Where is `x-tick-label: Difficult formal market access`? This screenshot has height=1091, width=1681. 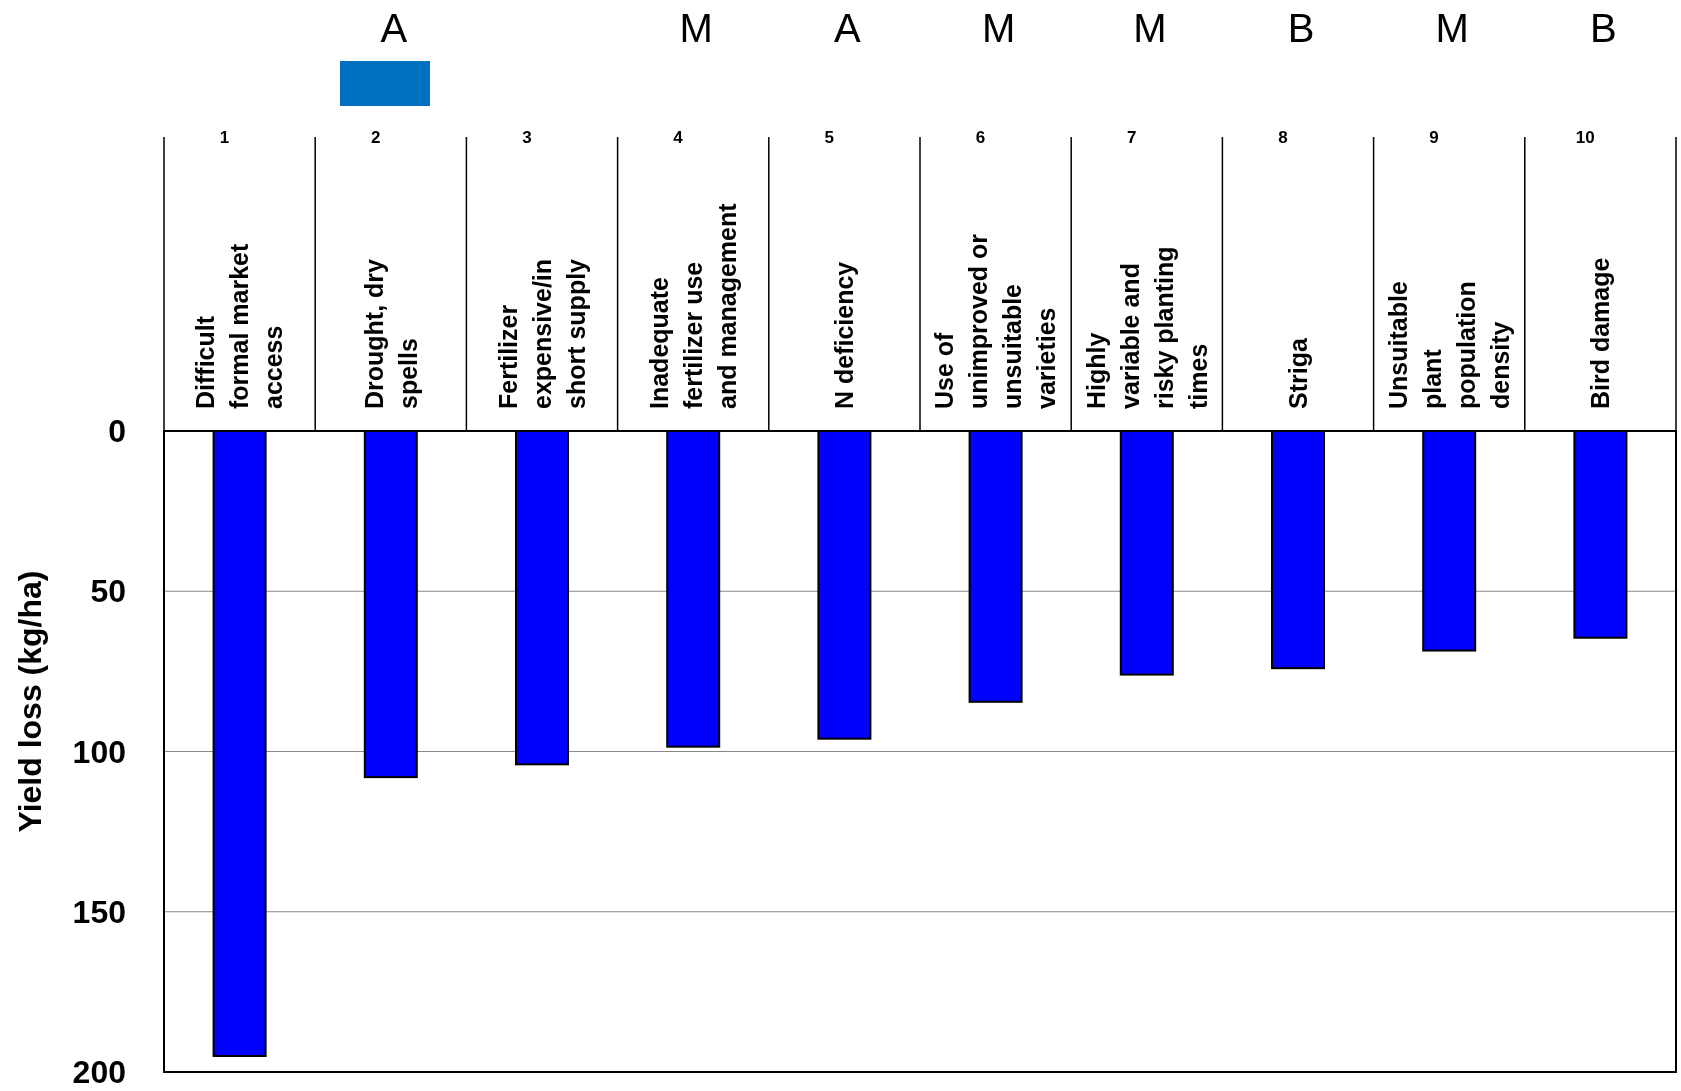
x-tick-label: Difficult formal market access is located at coordinates (239, 325).